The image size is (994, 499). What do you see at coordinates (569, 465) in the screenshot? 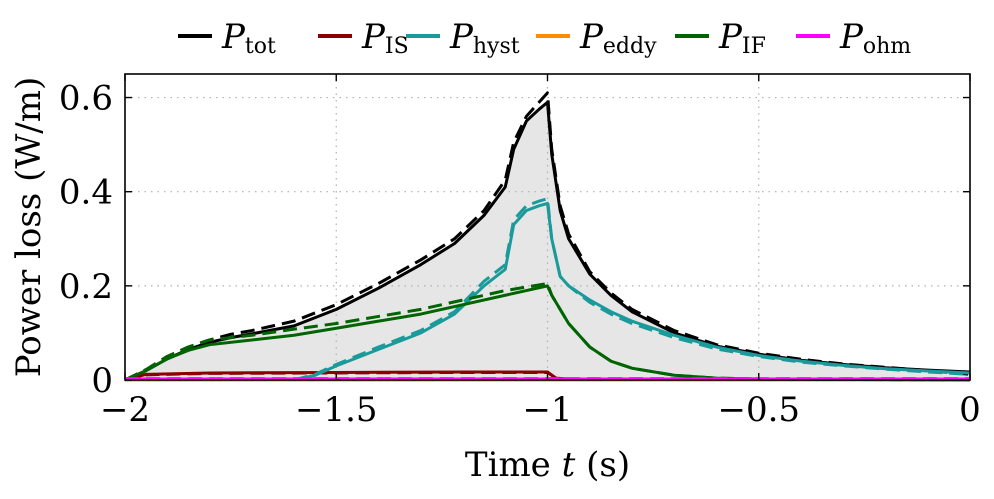
I see `x-axis-label-var: t` at bounding box center [569, 465].